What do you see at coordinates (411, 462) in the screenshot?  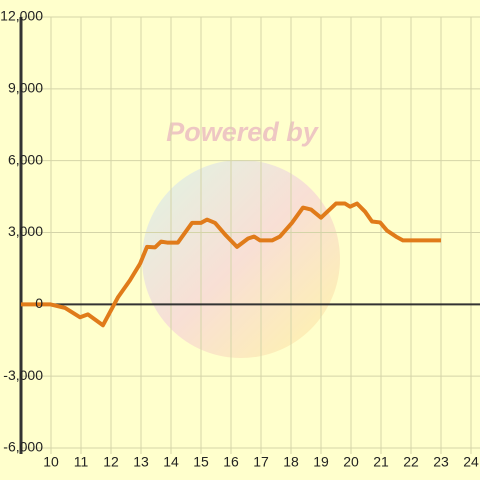 I see `x-tick-label: 22` at bounding box center [411, 462].